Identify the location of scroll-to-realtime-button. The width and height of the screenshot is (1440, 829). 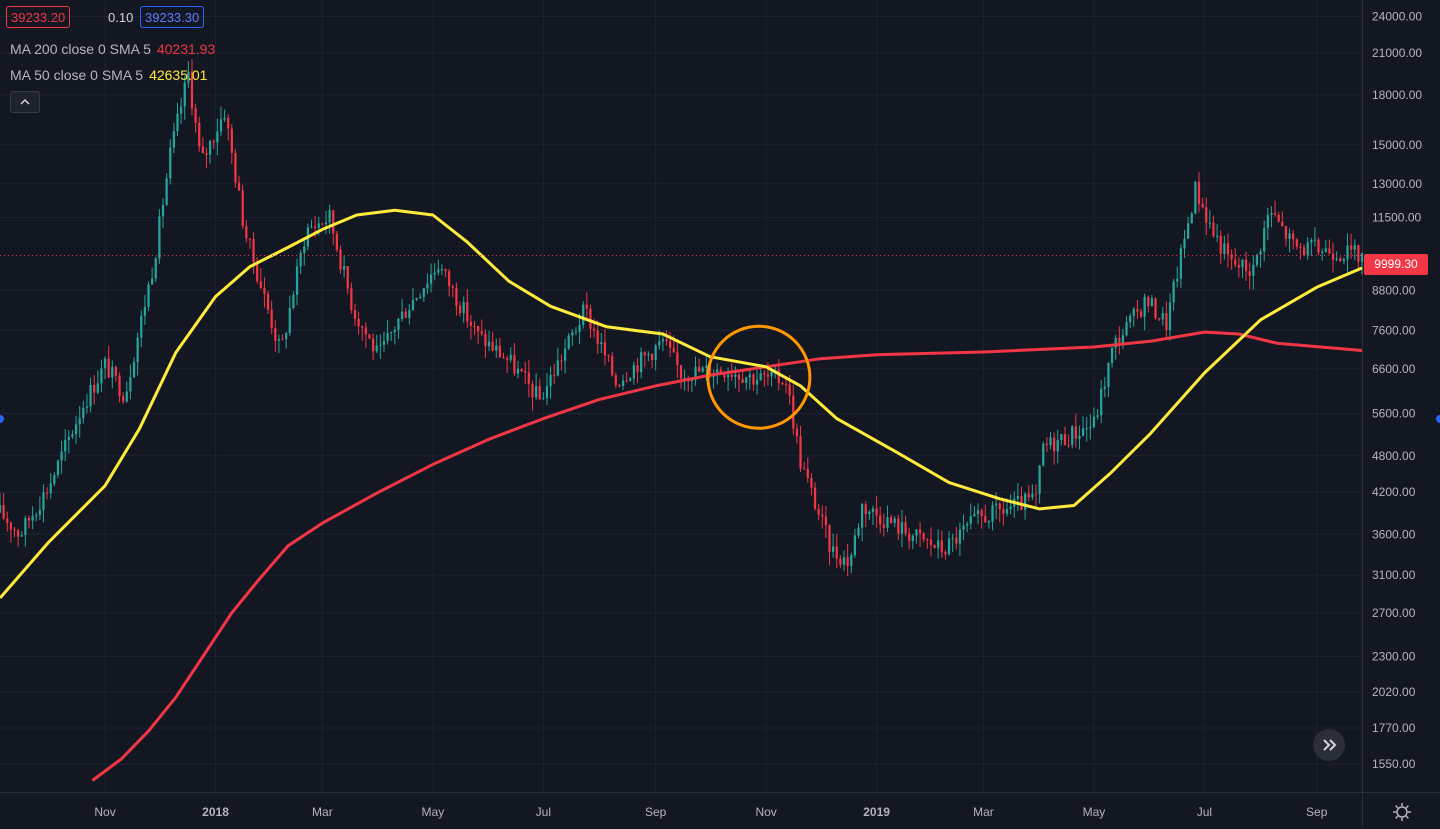
(1329, 745).